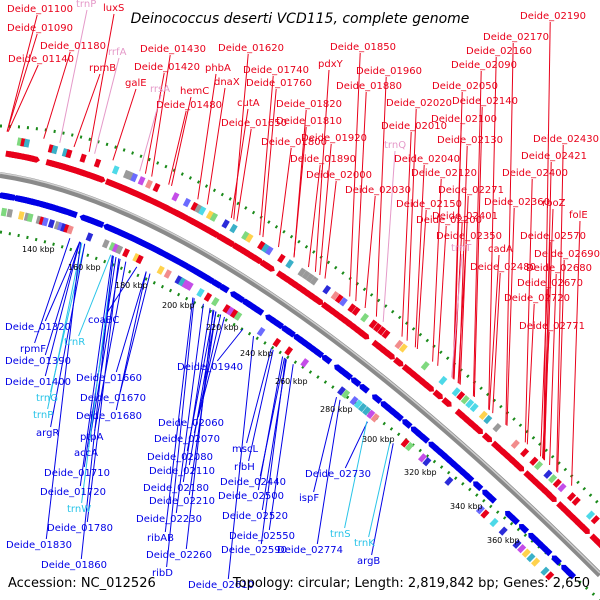 The width and height of the screenshot is (600, 600). I want to click on gene-label: Deide_02060, so click(191, 423).